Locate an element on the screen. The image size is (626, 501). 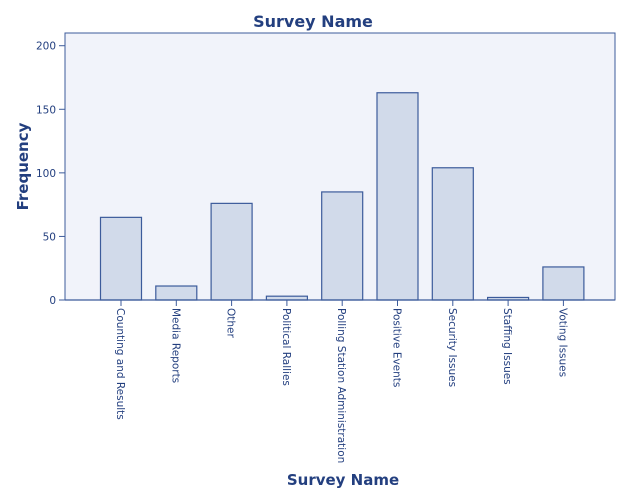
y-tick-label: 50 is located at coordinates (49, 237).